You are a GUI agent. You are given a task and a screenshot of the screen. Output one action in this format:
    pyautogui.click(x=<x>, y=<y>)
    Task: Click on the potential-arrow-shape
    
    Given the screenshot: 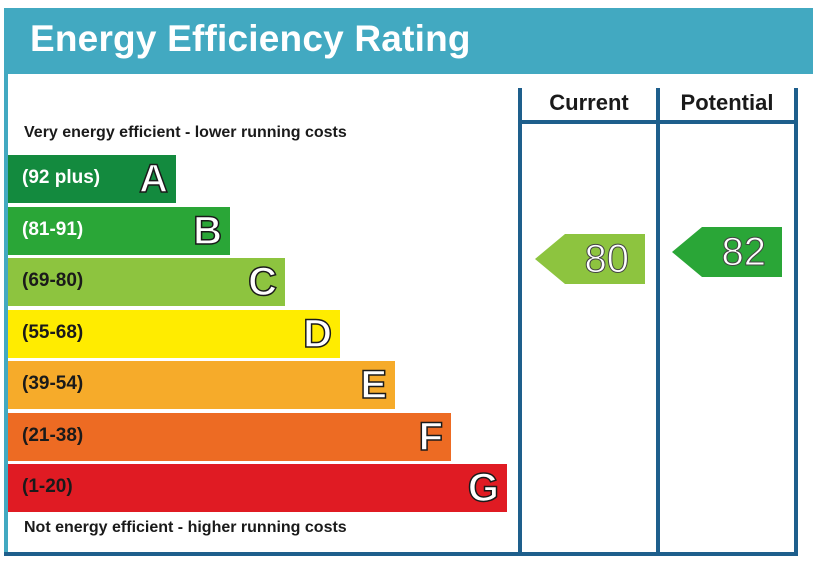 What is the action you would take?
    pyautogui.click(x=727, y=252)
    